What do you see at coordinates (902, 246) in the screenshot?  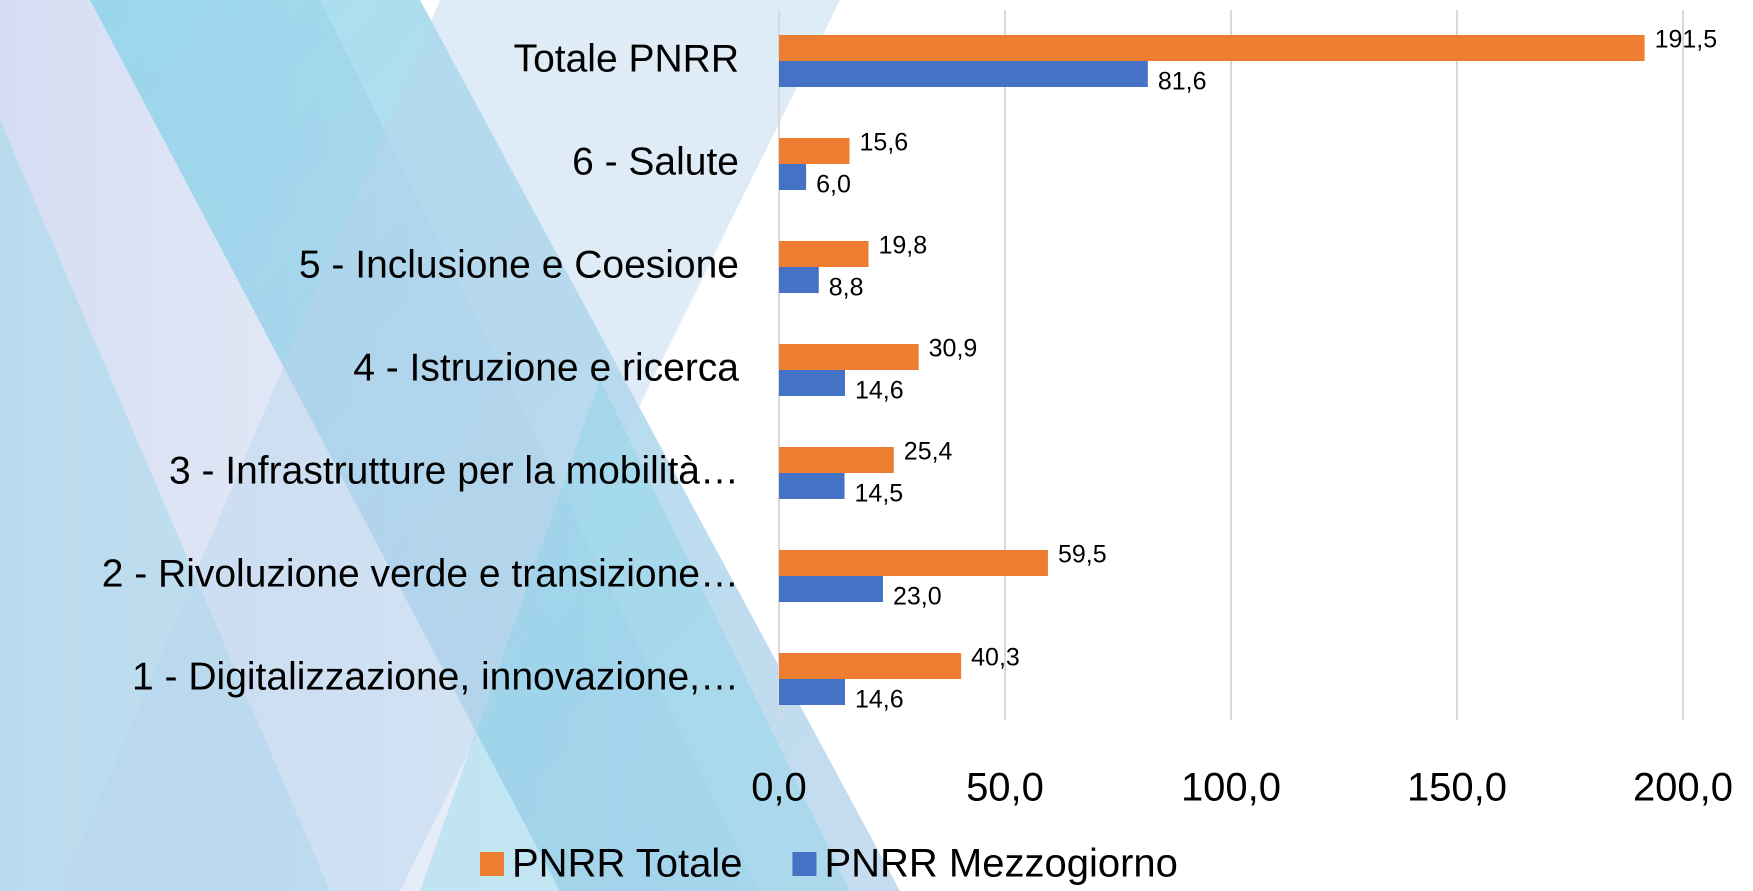 I see `data-label: 19,8` at bounding box center [902, 246].